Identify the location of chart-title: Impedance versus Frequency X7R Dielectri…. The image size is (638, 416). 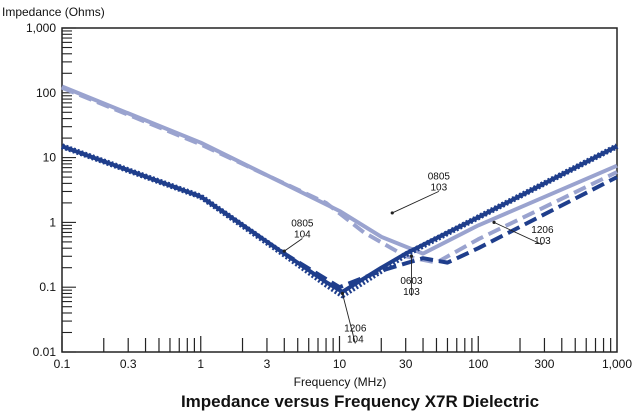
(360, 401).